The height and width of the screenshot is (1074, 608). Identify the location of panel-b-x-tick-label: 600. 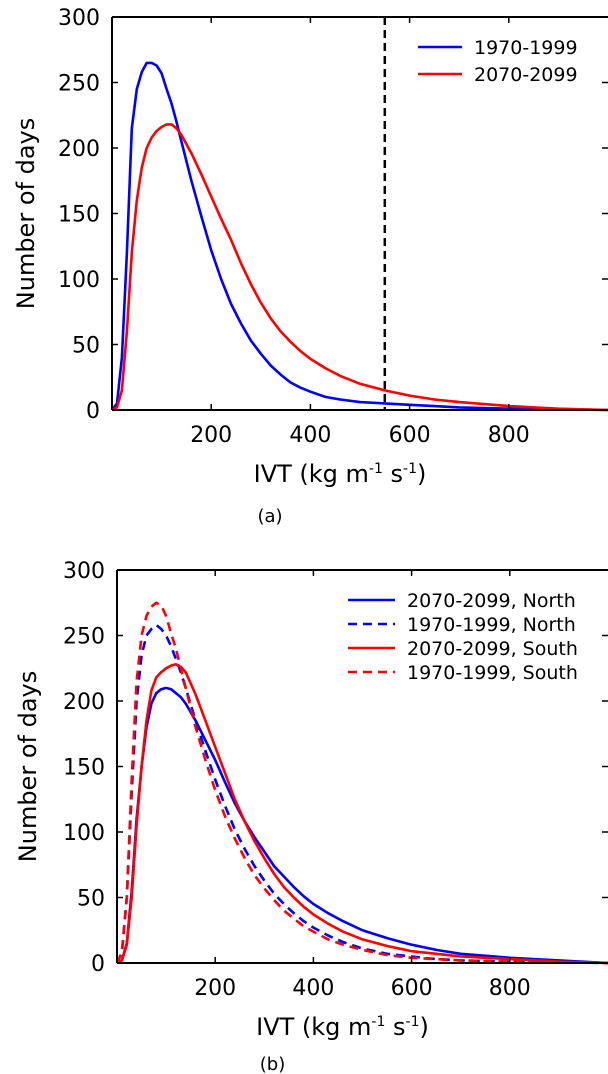
(412, 988).